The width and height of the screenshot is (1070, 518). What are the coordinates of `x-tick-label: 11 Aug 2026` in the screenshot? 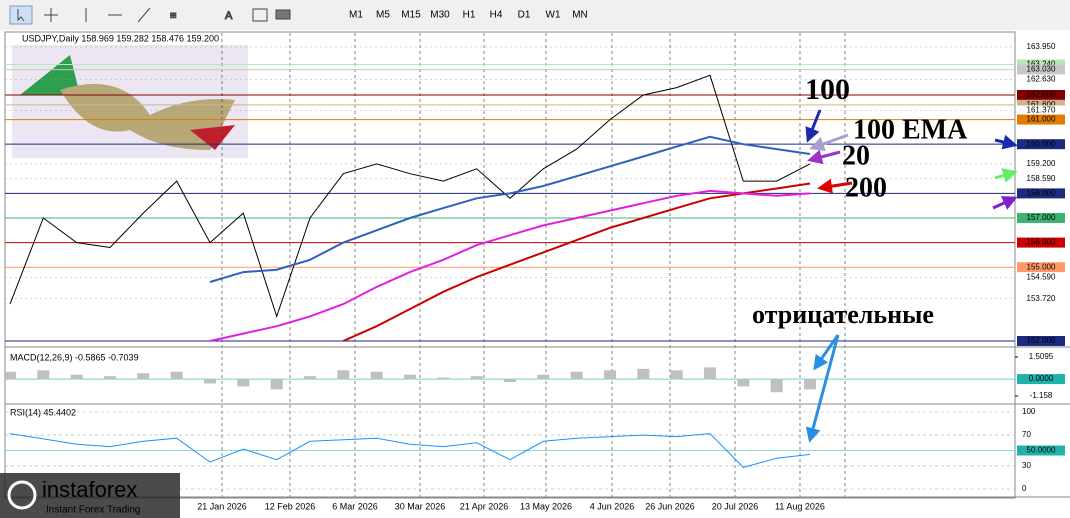 It's located at (800, 506).